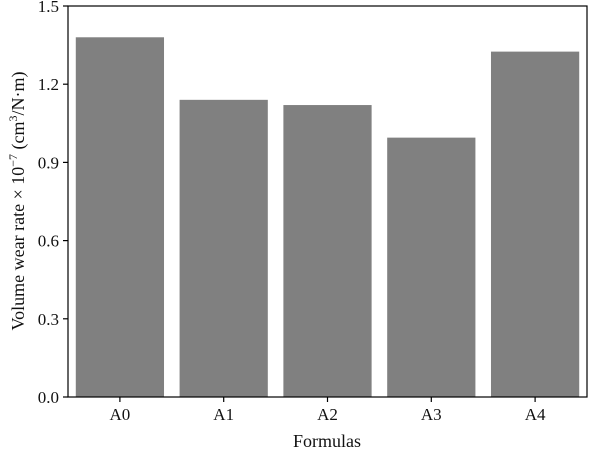 The image size is (600, 453). What do you see at coordinates (48, 84) in the screenshot?
I see `y-tick-label: 1.2` at bounding box center [48, 84].